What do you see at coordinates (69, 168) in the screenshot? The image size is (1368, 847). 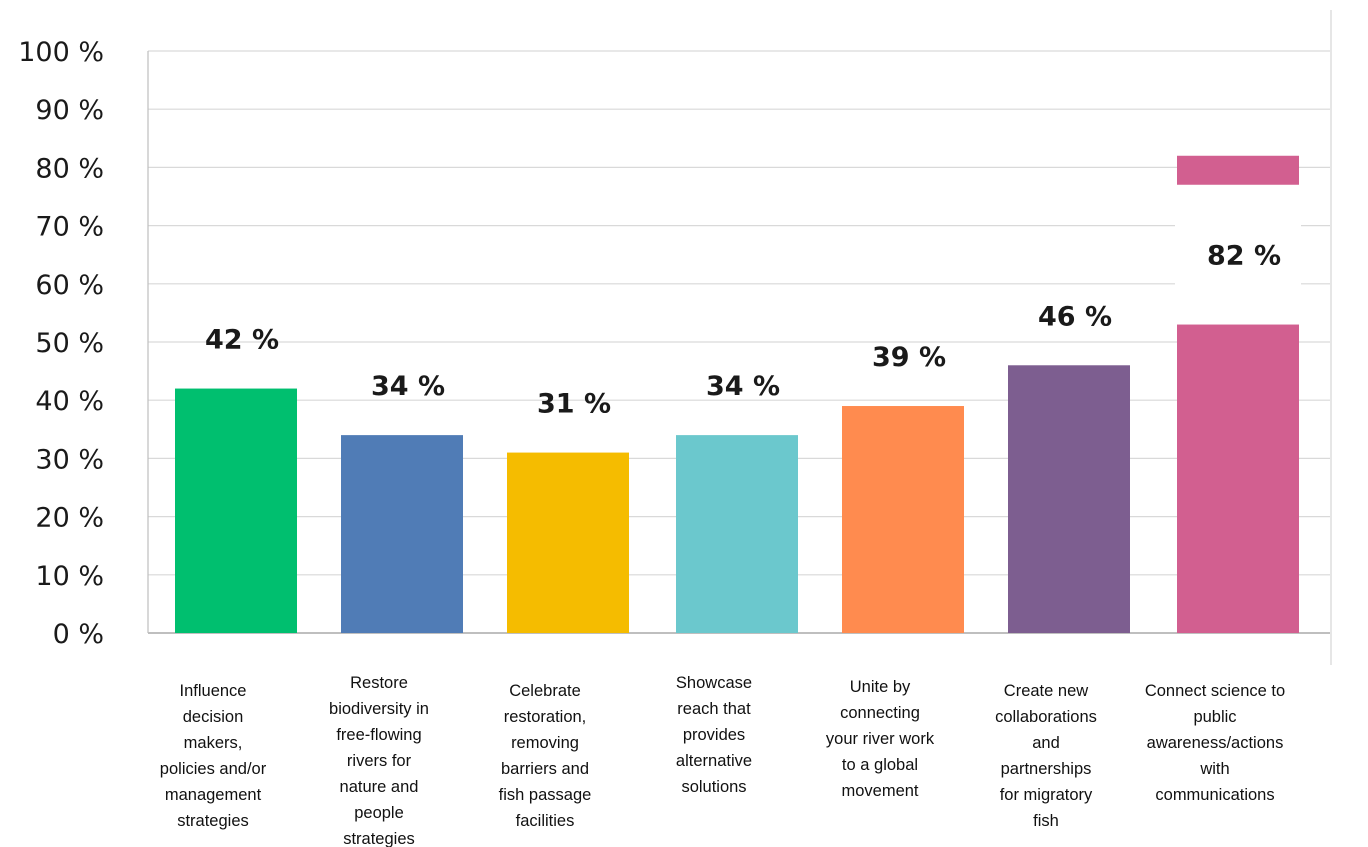 I see `y-tick-label: 80 %` at bounding box center [69, 168].